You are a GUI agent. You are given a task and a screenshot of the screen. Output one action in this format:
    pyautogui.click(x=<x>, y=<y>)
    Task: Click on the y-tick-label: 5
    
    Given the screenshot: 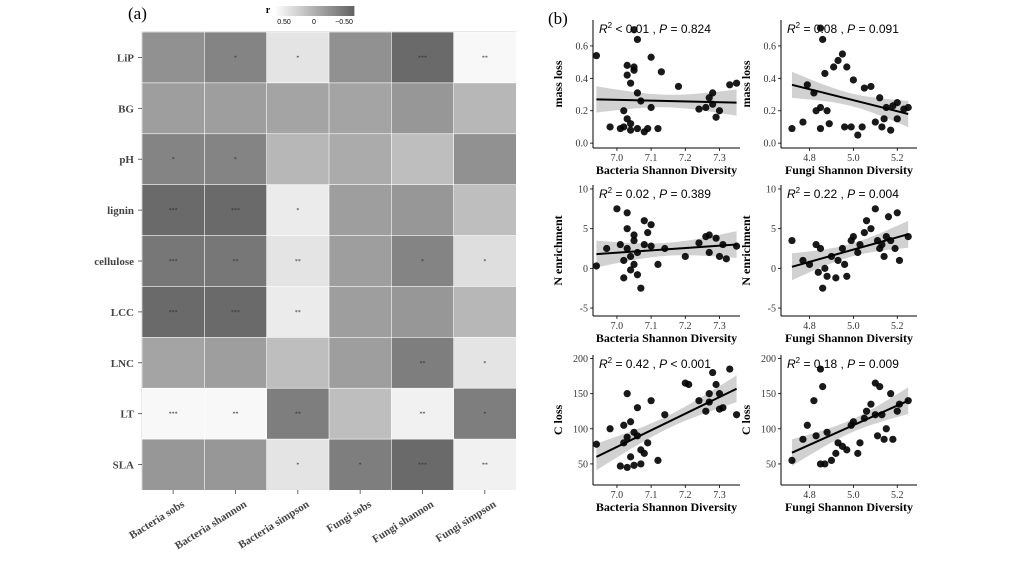 What is the action you would take?
    pyautogui.click(x=585, y=229)
    